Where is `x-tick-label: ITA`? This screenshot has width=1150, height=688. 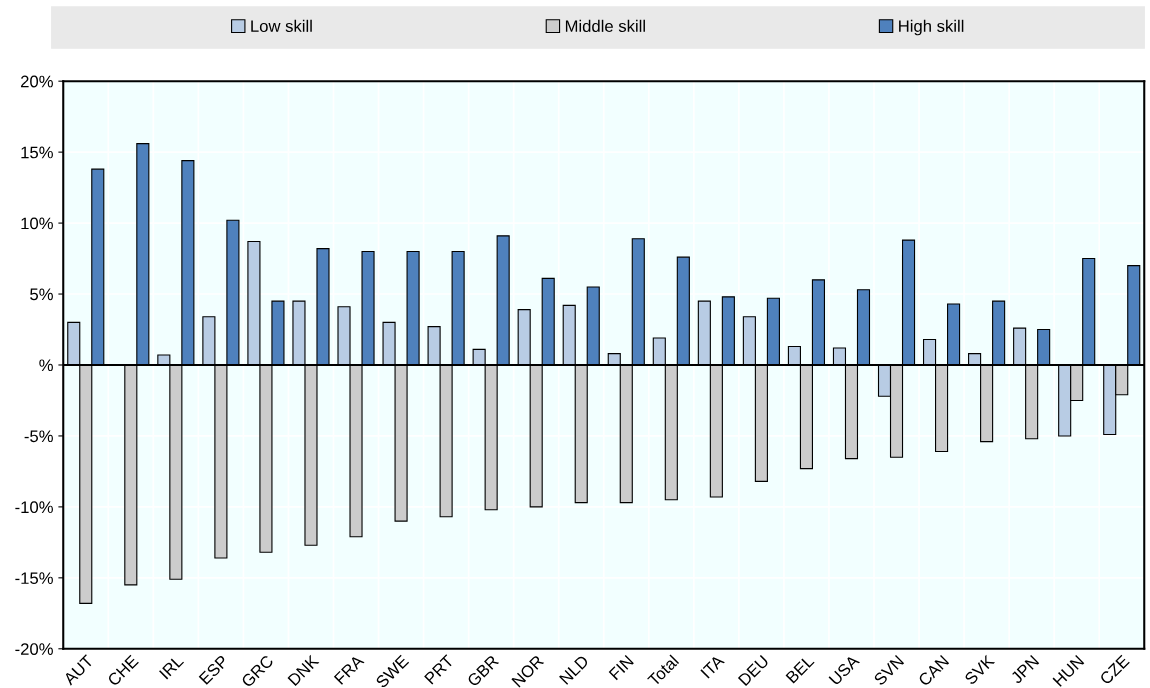 x-tick-label: ITA is located at coordinates (712, 666).